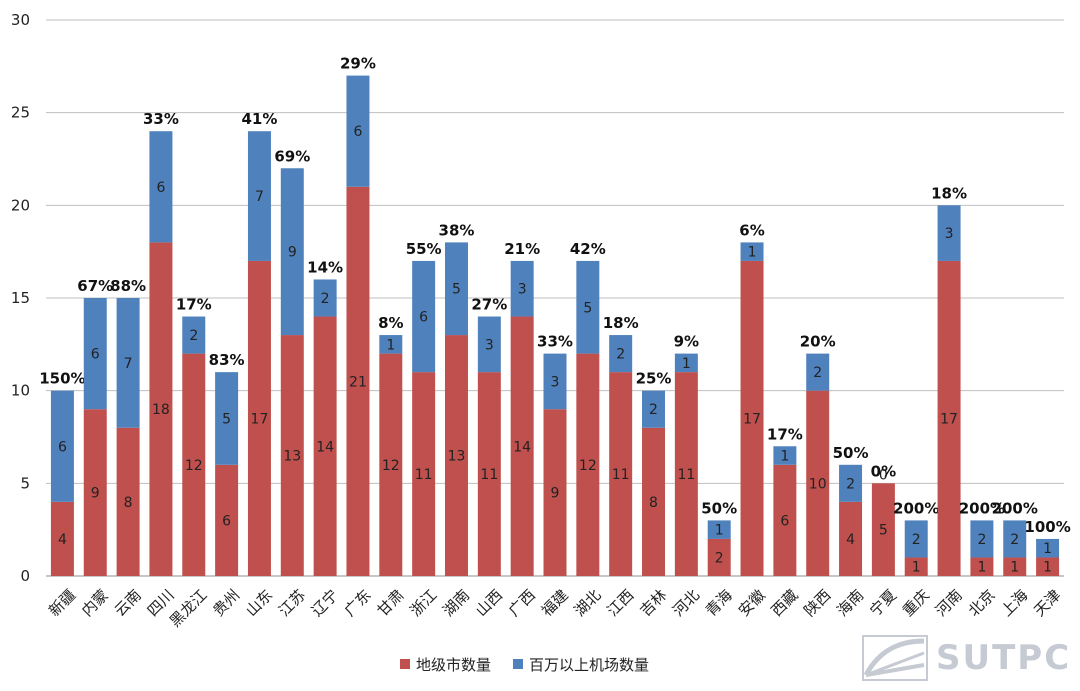  I want to click on y-tick-label: 25, so click(20, 113).